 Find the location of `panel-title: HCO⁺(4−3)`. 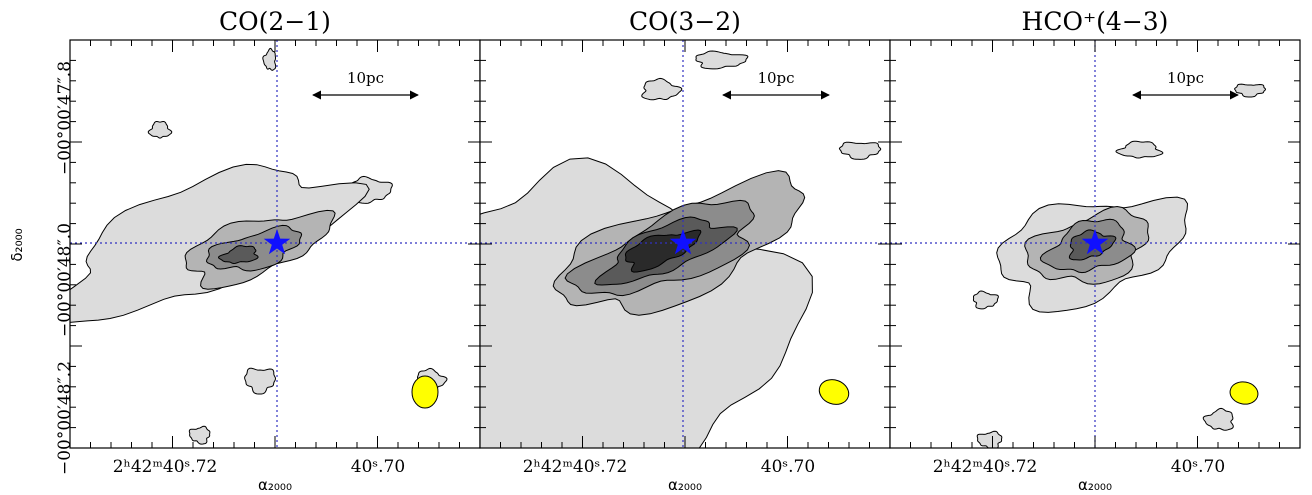

panel-title: HCO⁺(4−3) is located at coordinates (1095, 21).